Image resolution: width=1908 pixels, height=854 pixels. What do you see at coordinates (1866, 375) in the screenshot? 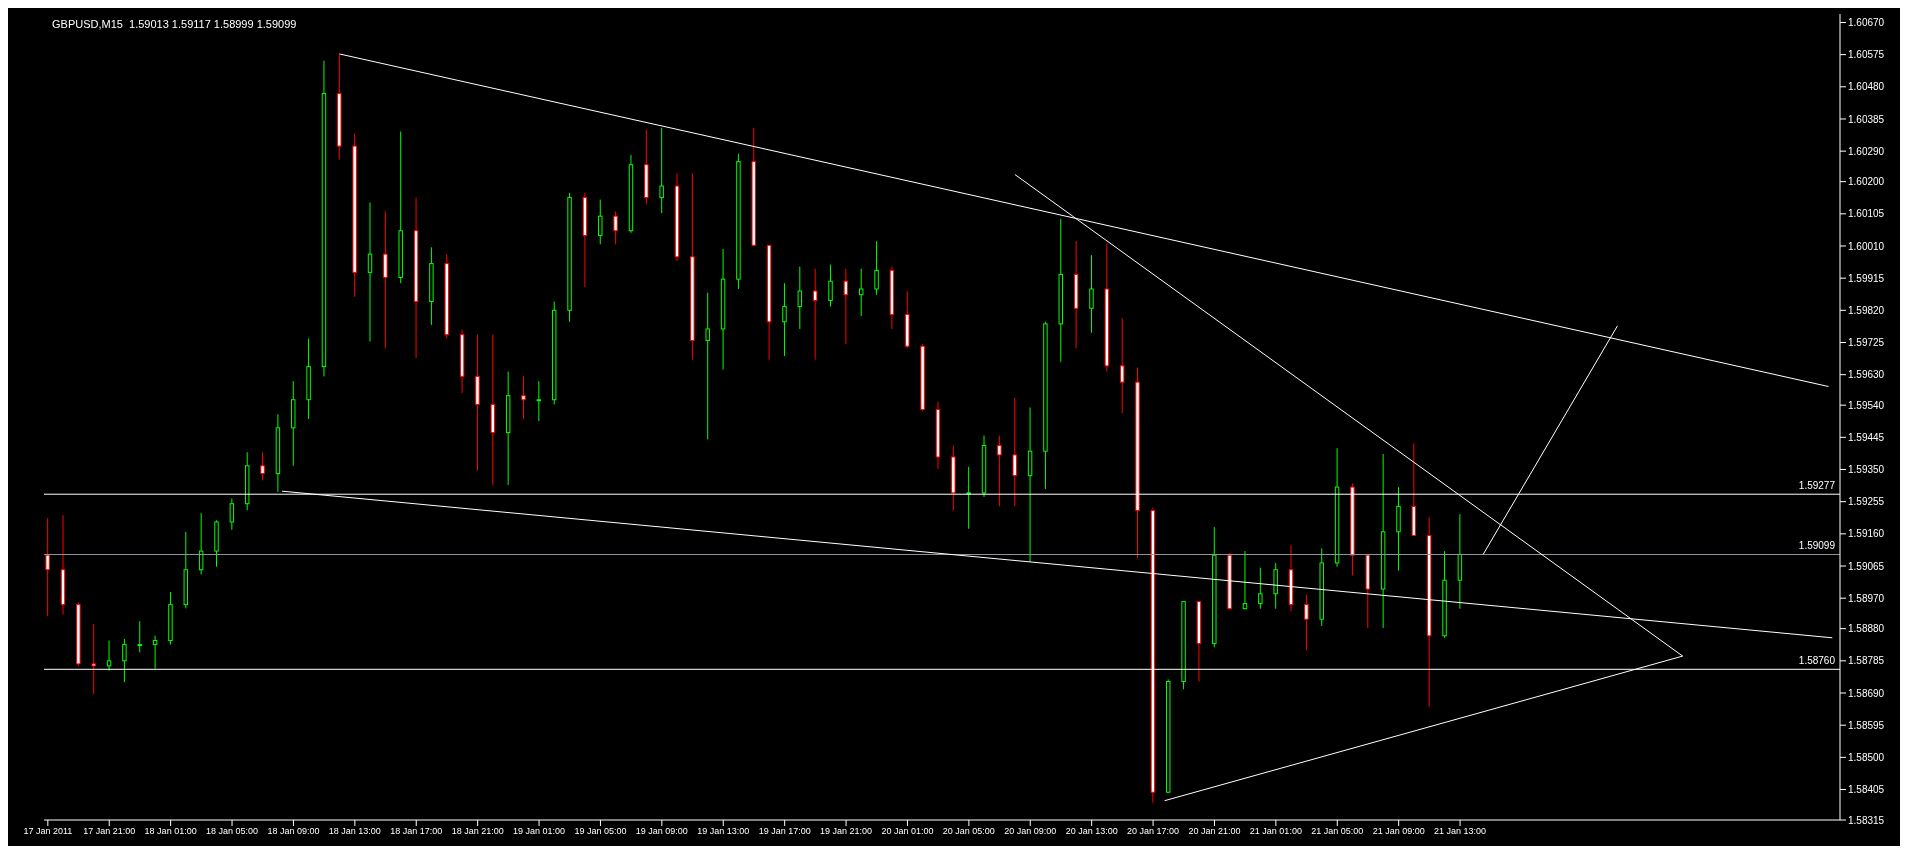
I see `y-tick-label: 1.59630` at bounding box center [1866, 375].